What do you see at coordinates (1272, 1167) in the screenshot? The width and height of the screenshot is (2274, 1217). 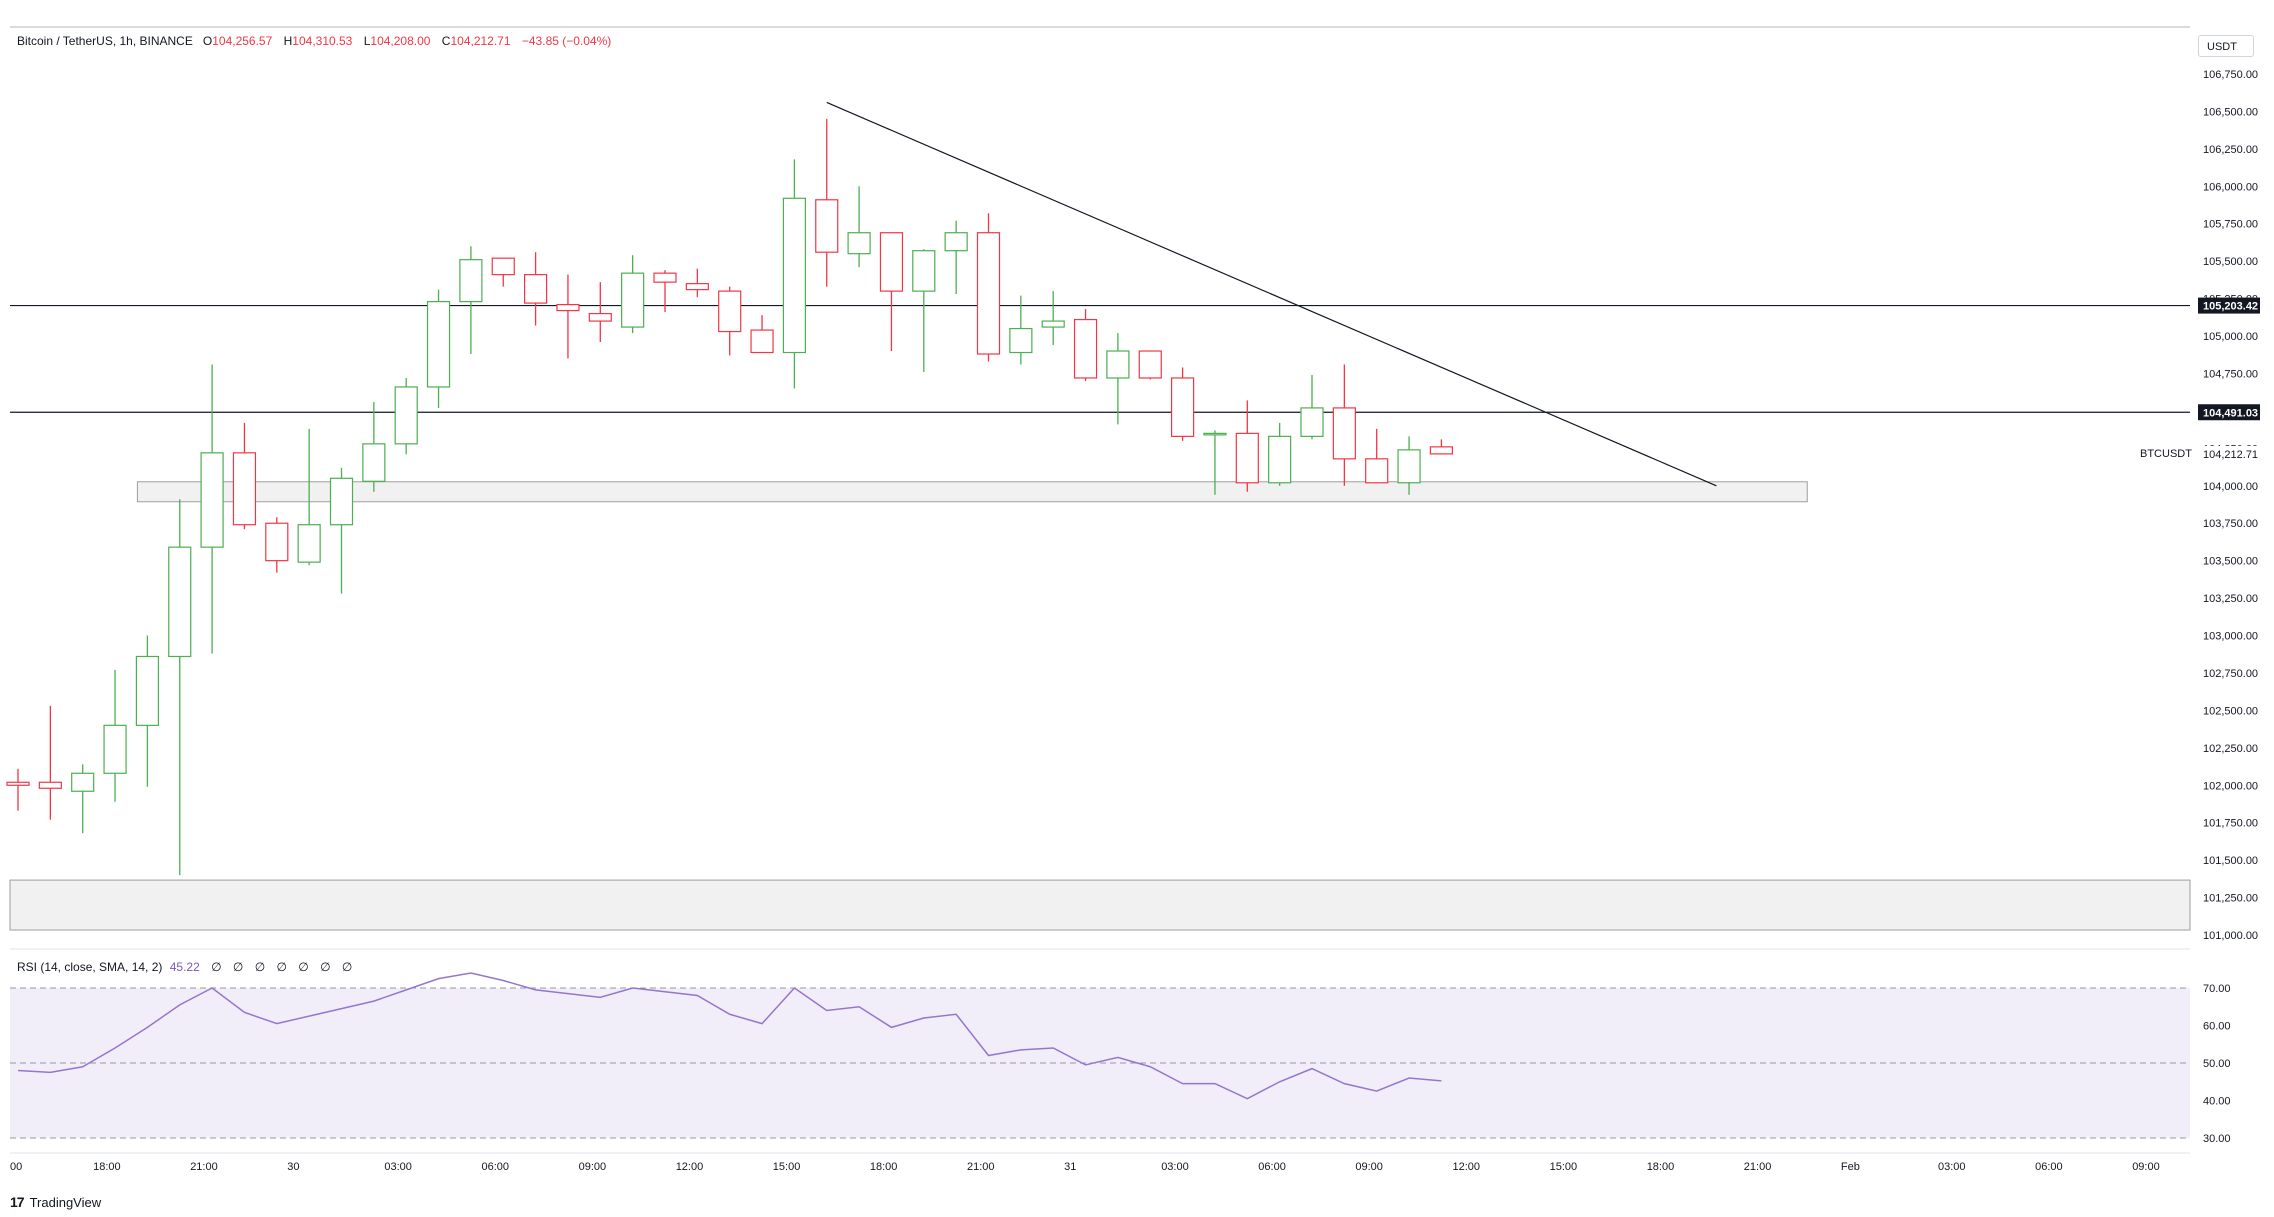 I see `time-tick-label: 06:00` at bounding box center [1272, 1167].